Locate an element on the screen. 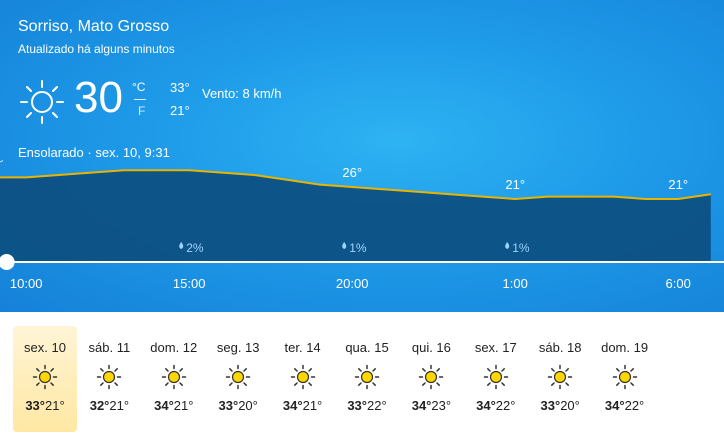 This screenshot has height=437, width=724. day-name: sex. 10 is located at coordinates (45, 347).